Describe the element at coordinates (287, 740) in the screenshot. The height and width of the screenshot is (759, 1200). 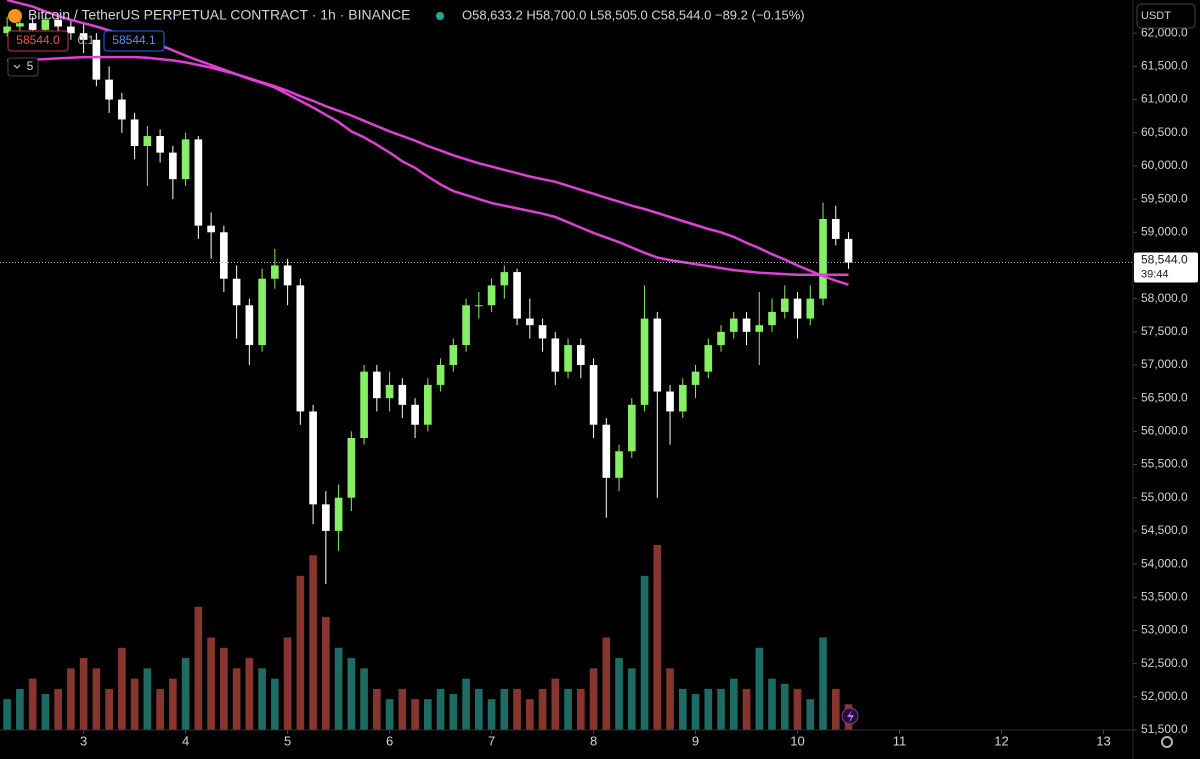
I see `x-tick-label: 5` at that location.